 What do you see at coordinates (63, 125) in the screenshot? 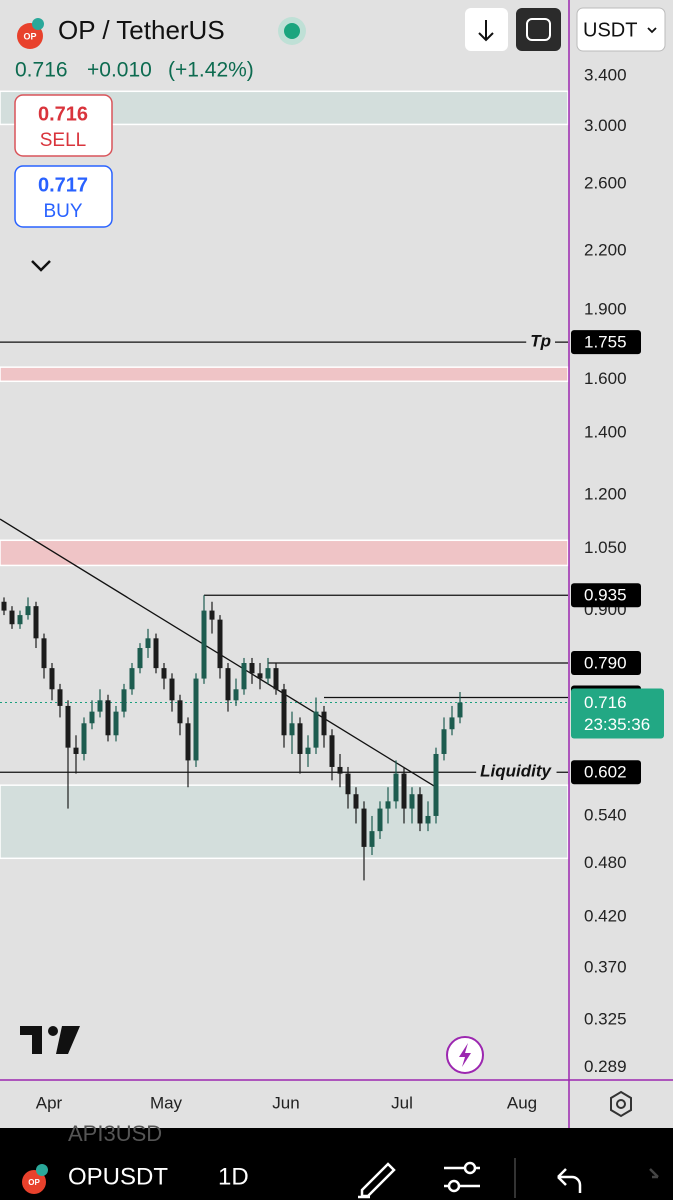
I see `sell-button` at bounding box center [63, 125].